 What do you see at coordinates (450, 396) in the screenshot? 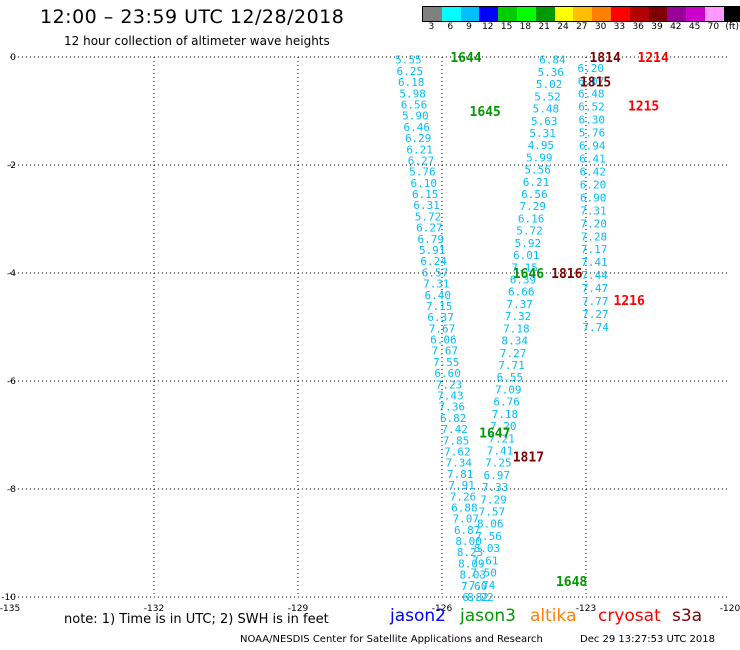
I see `wave-height-label: 7.43` at bounding box center [450, 396].